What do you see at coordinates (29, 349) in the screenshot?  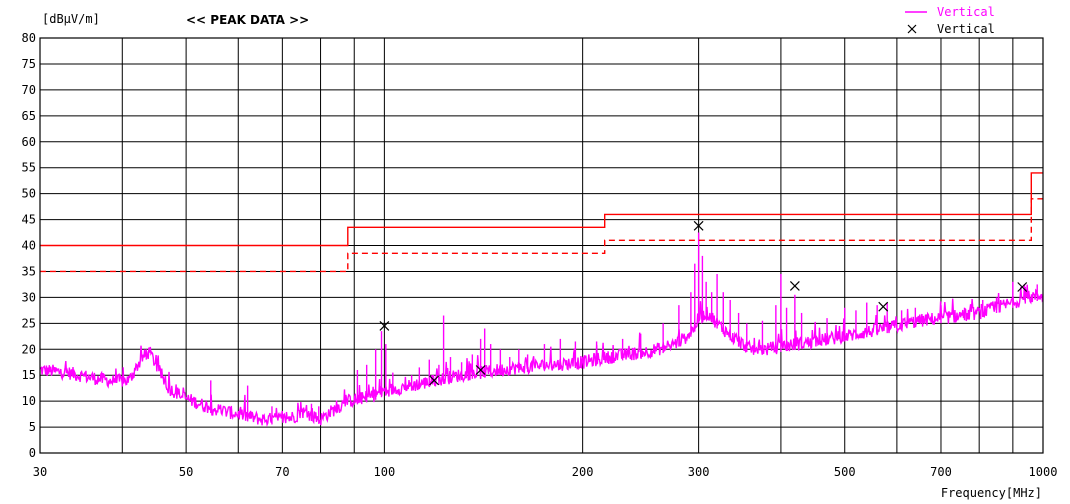 I see `y-tick-label: 20` at bounding box center [29, 349].